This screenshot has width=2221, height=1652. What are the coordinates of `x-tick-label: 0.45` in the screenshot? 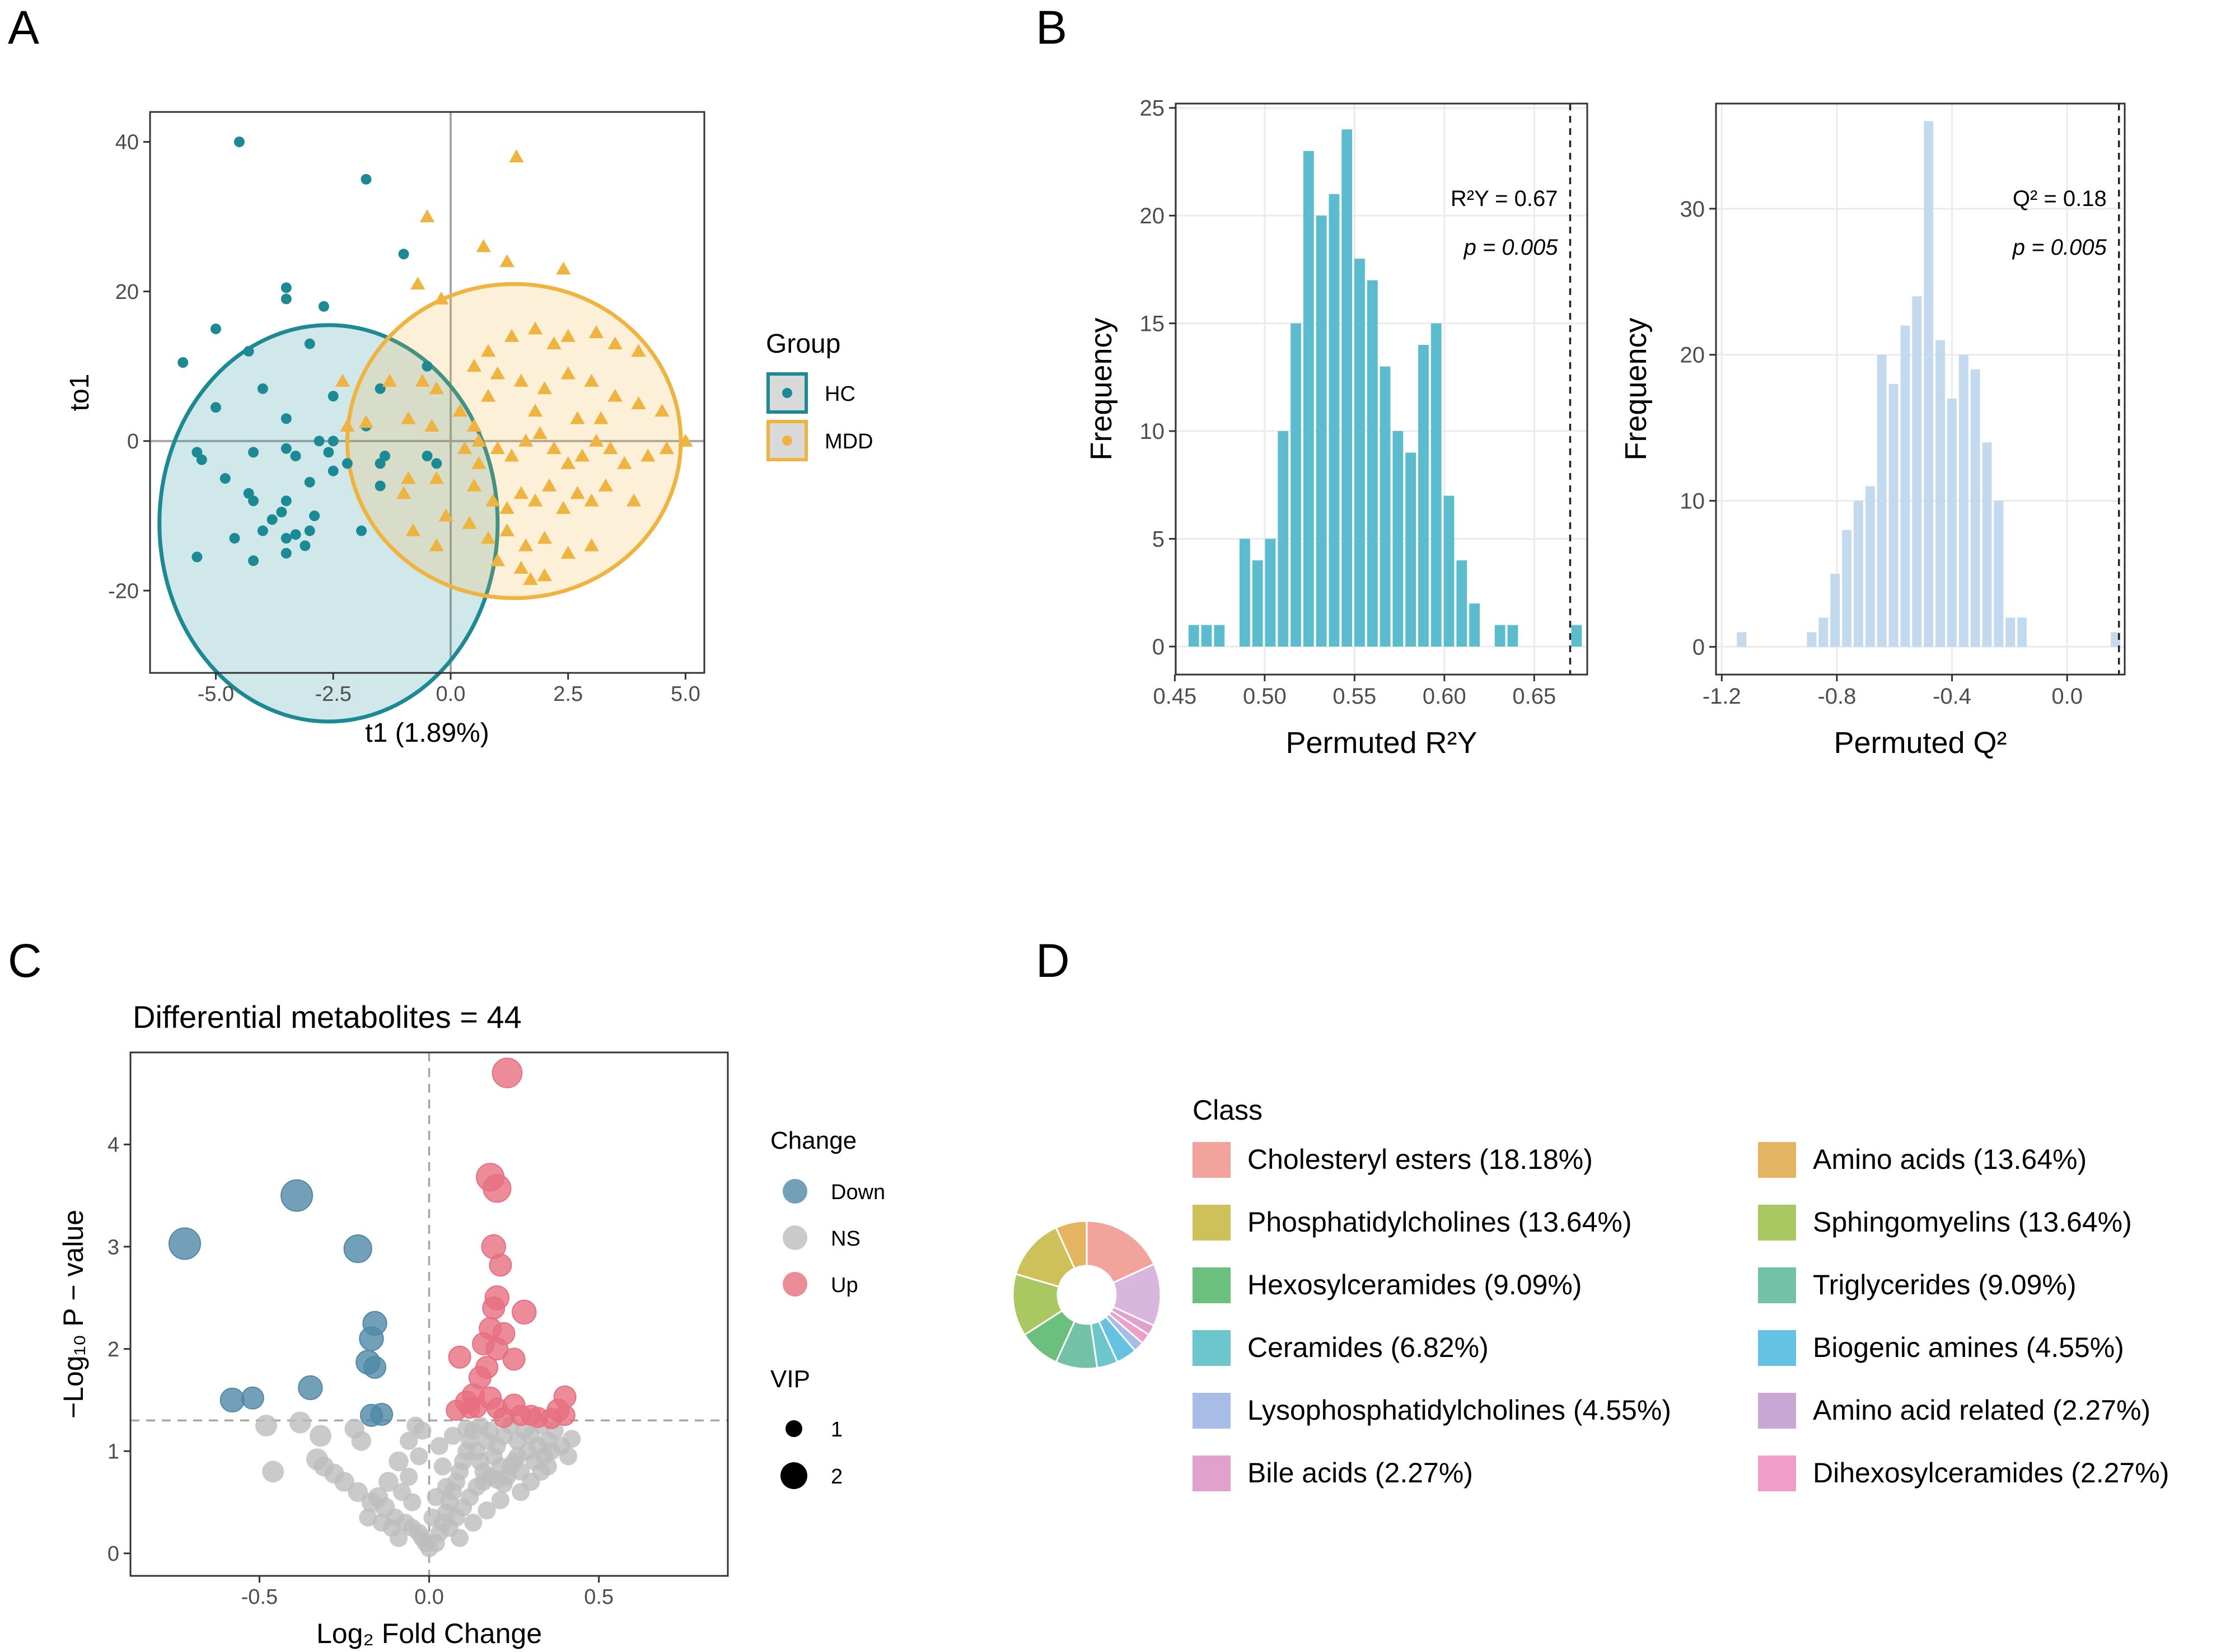 It's located at (1174, 696).